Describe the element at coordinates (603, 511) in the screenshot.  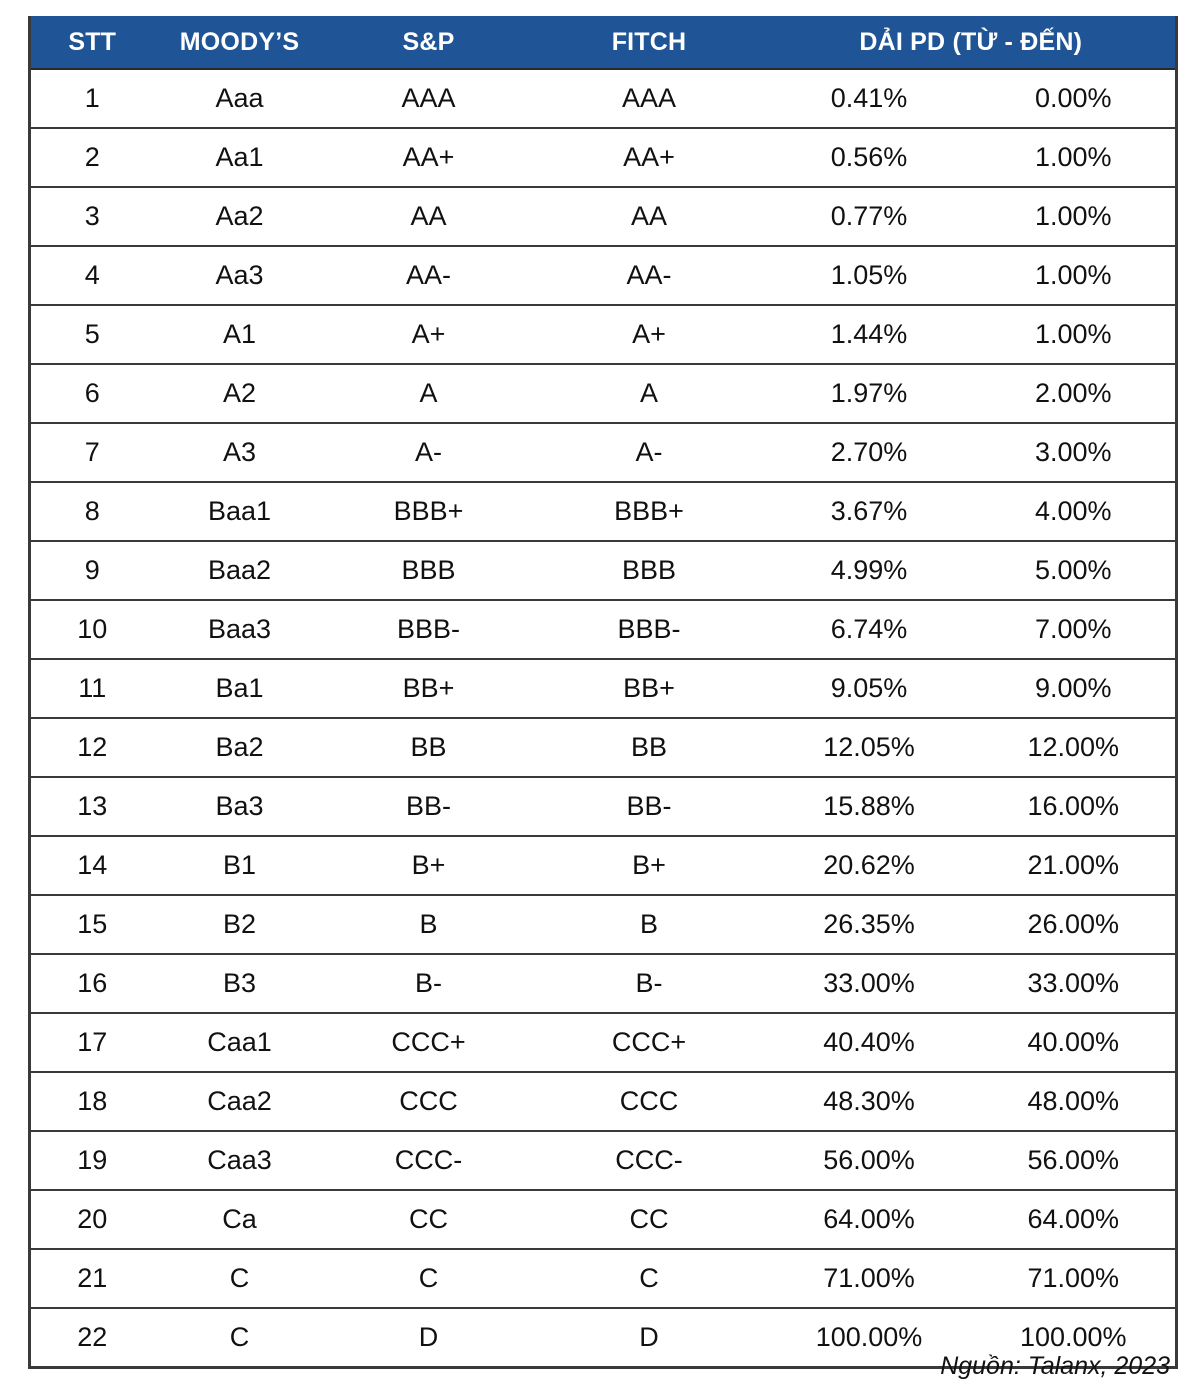
I see `table-row: 8 Baa1 BBB+ BBB+ 3.67% 4.00%` at that location.